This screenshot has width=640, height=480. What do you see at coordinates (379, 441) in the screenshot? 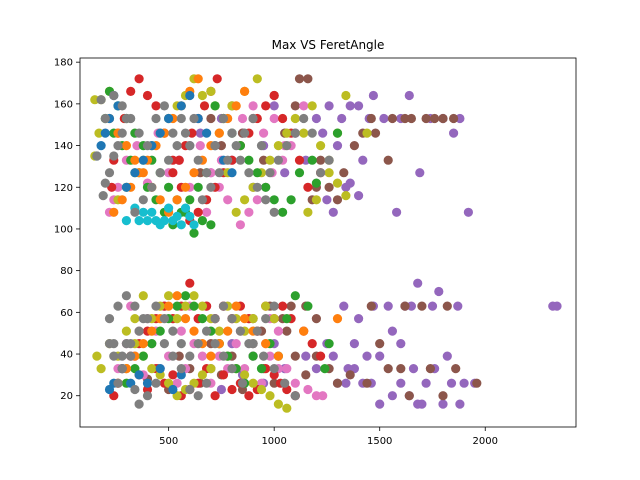
I see `x-tick-label: 1500` at bounding box center [379, 441].